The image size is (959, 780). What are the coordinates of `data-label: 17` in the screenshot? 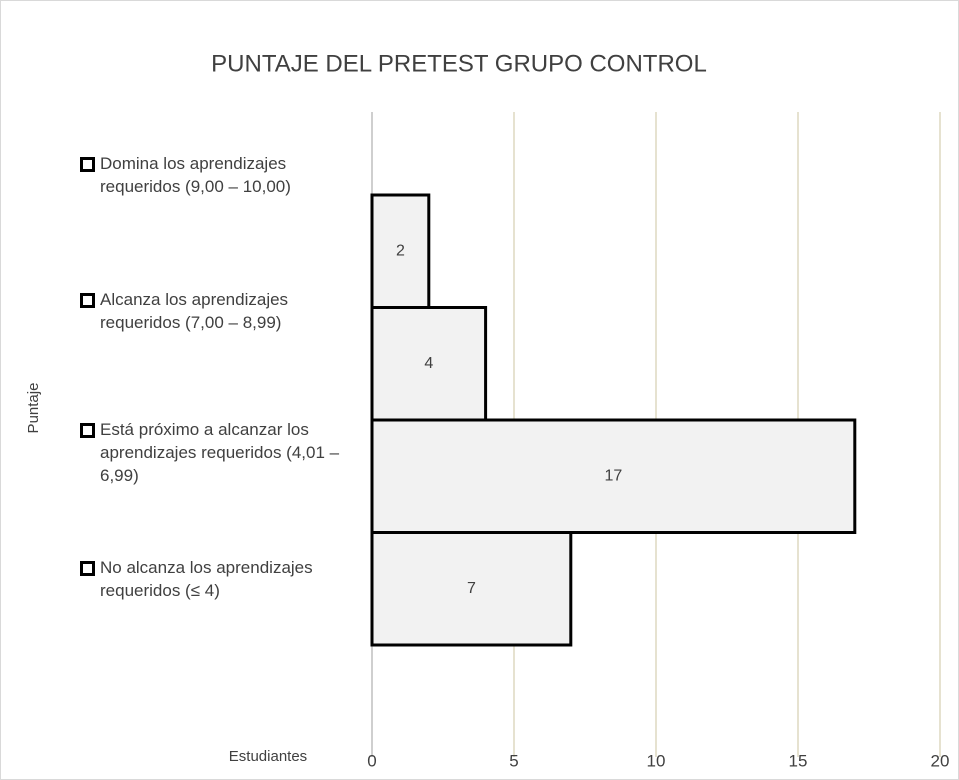 It's located at (614, 475).